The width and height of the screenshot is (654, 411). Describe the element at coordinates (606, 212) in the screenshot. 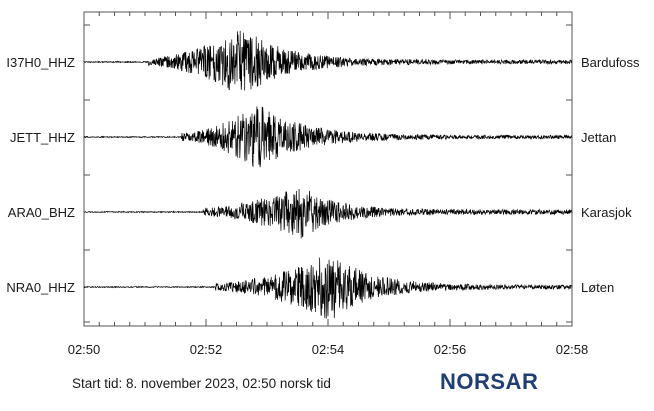

I see `station-label: Karasjok` at that location.